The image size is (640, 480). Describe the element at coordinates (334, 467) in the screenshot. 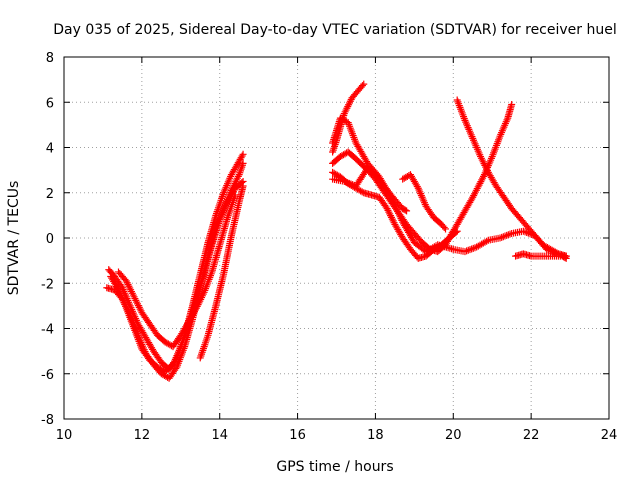

I see `x-axis-label: GPS time / hours` at that location.